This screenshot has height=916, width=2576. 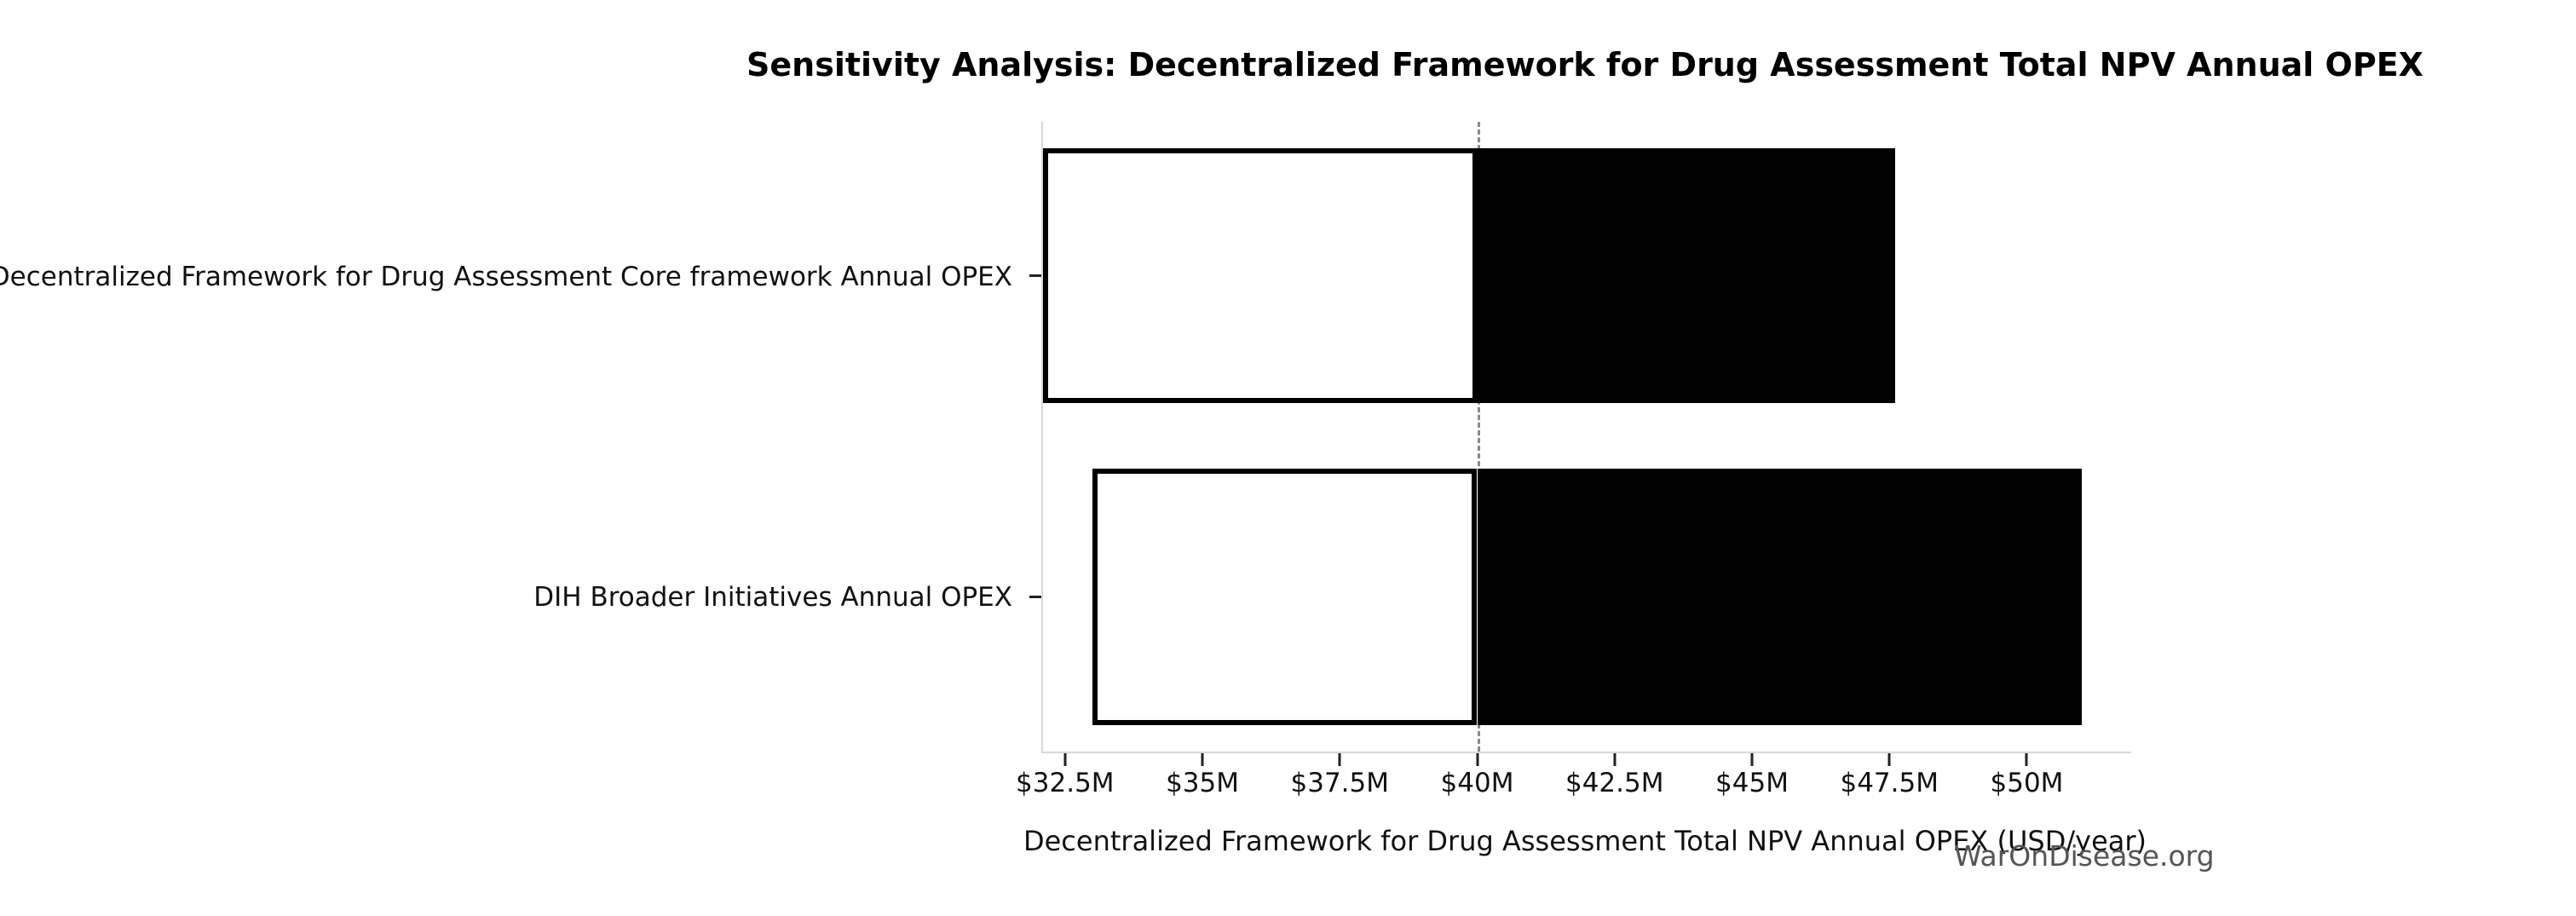 What do you see at coordinates (2084, 856) in the screenshot?
I see `watermark-text: WarOnDisease.org` at bounding box center [2084, 856].